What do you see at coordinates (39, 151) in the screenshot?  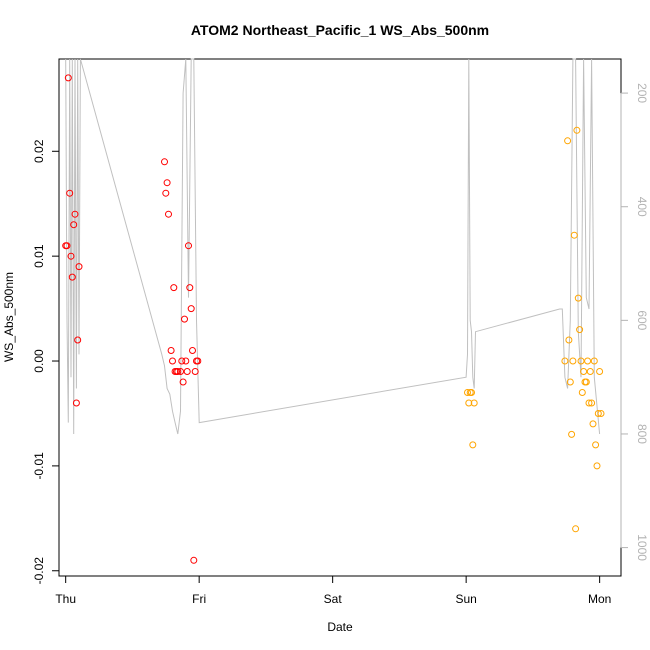 I see `y-tick-label: 0.02` at bounding box center [39, 151].